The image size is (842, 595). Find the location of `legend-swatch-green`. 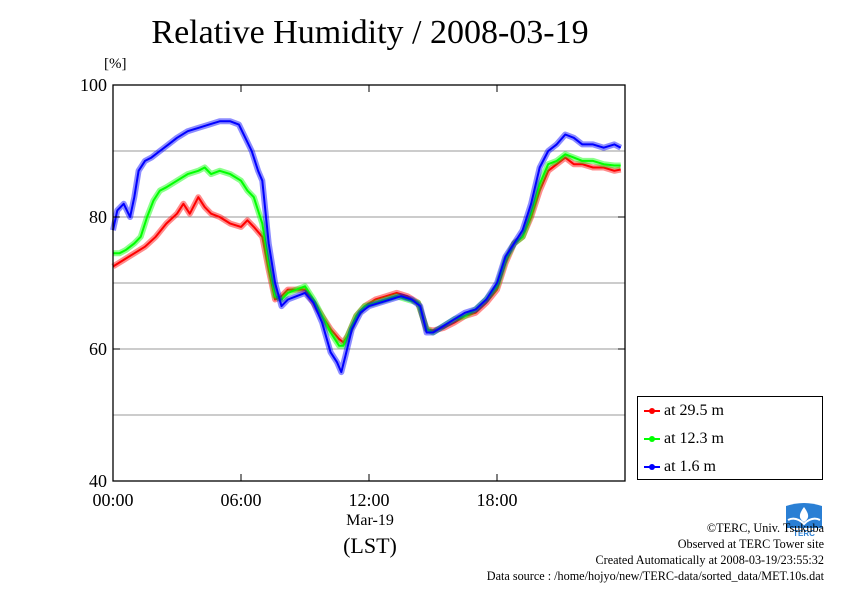

legend-swatch-green is located at coordinates (652, 439).